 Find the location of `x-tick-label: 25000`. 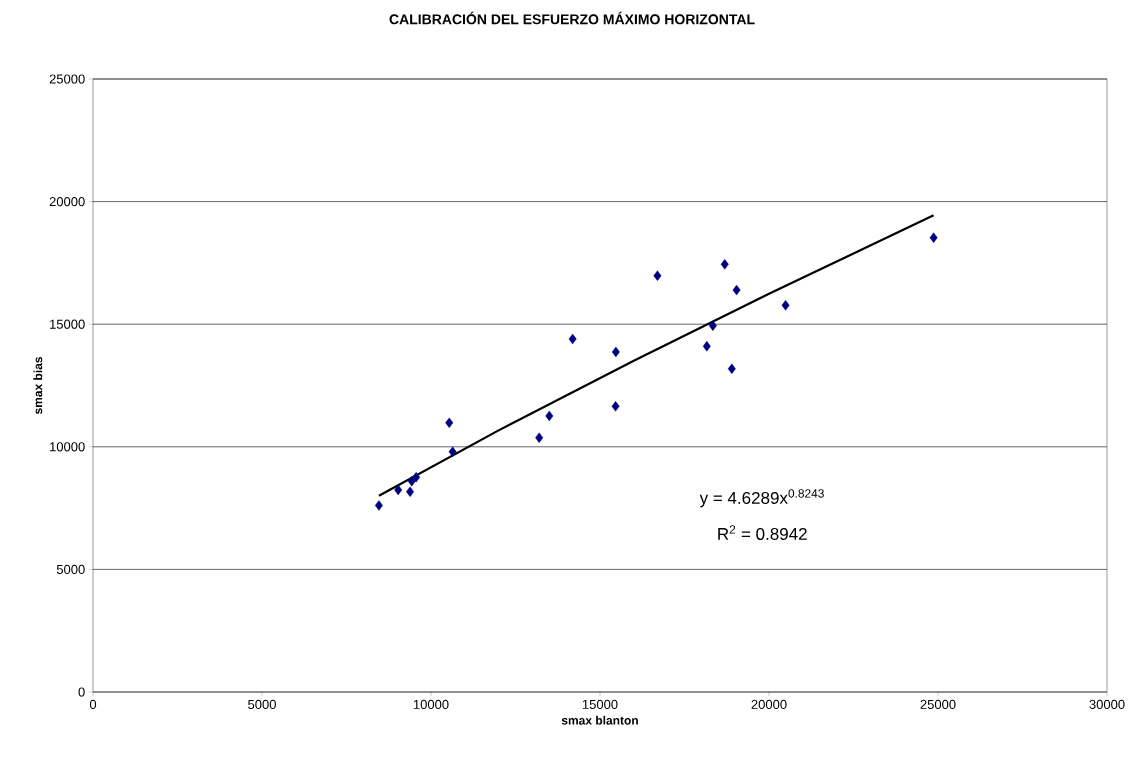

x-tick-label: 25000 is located at coordinates (938, 704).